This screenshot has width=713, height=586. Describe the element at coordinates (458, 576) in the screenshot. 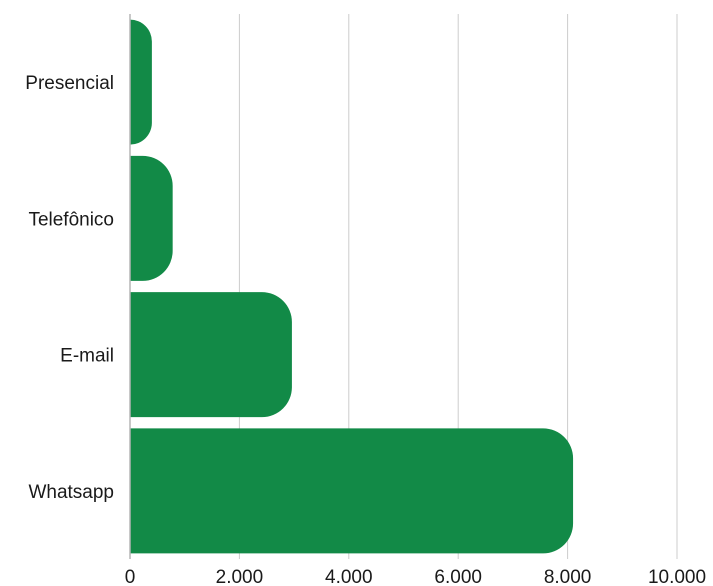

I see `x-tick-label: 6.000` at that location.